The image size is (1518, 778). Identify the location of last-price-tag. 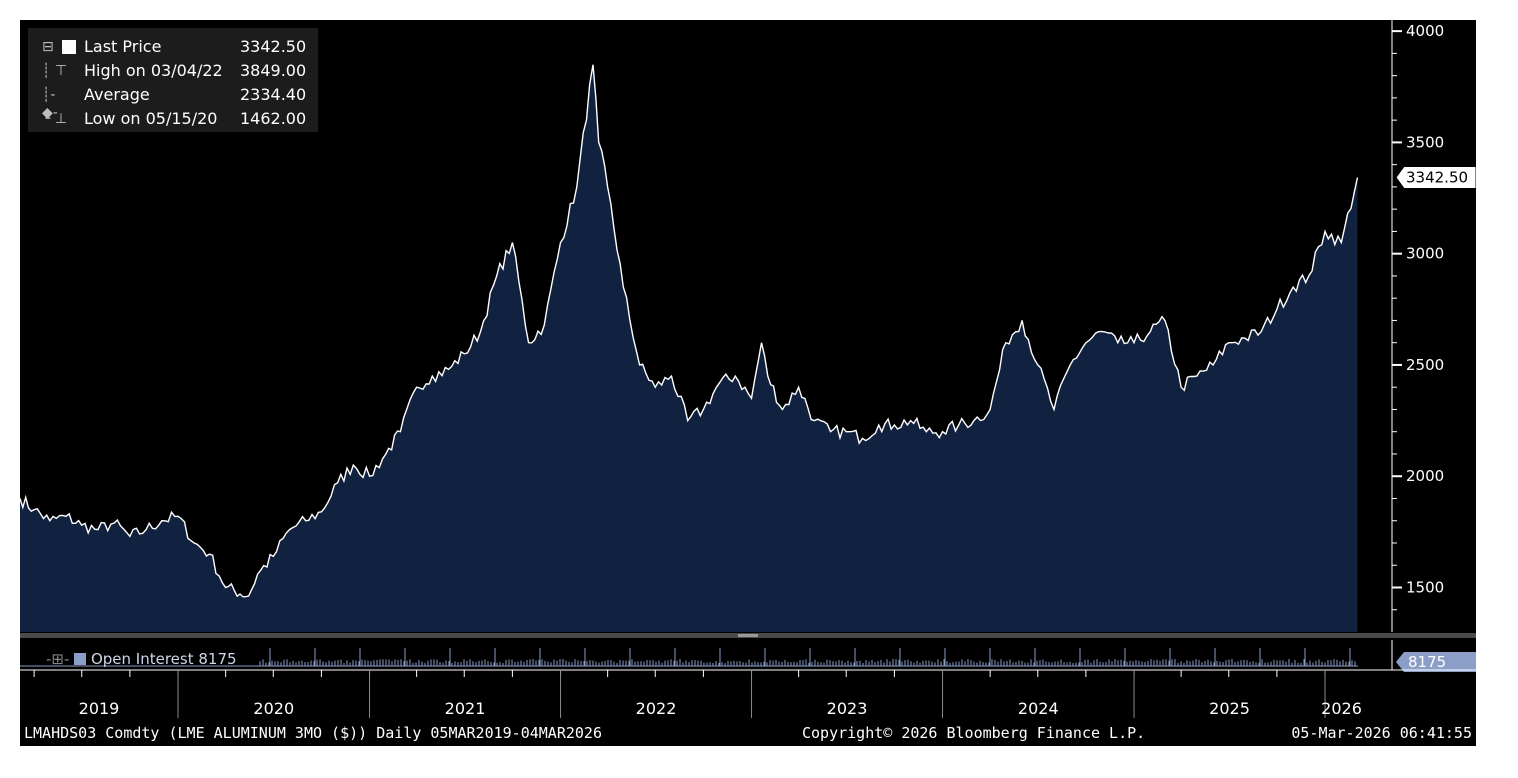
(1435, 177).